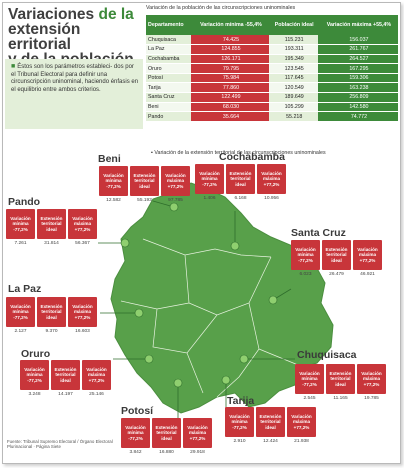  Describe the element at coordinates (293, 59) in the screenshot. I see `ideal-population-cell: 195.349` at that location.